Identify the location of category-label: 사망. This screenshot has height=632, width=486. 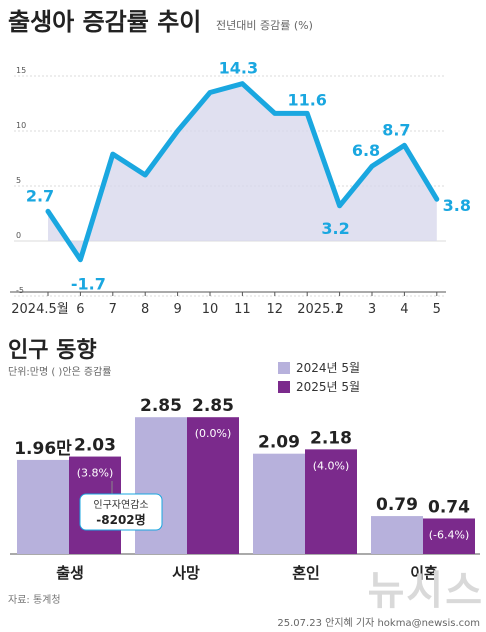
(186, 573).